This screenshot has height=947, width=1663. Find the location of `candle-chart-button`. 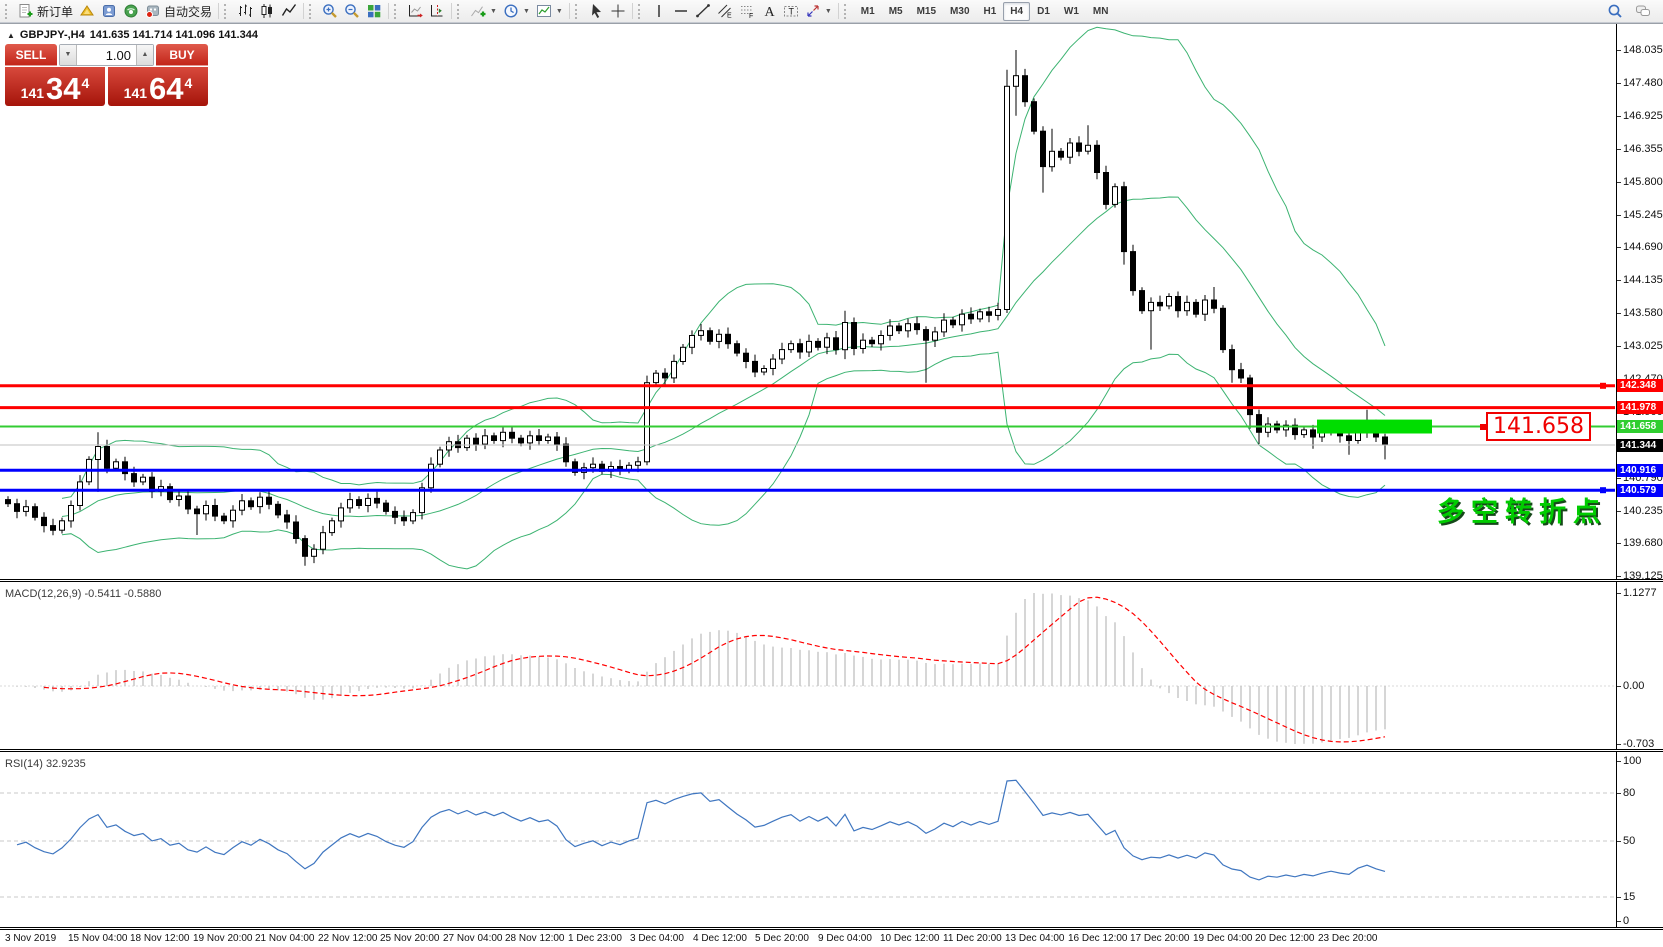

candle-chart-button is located at coordinates (267, 11).